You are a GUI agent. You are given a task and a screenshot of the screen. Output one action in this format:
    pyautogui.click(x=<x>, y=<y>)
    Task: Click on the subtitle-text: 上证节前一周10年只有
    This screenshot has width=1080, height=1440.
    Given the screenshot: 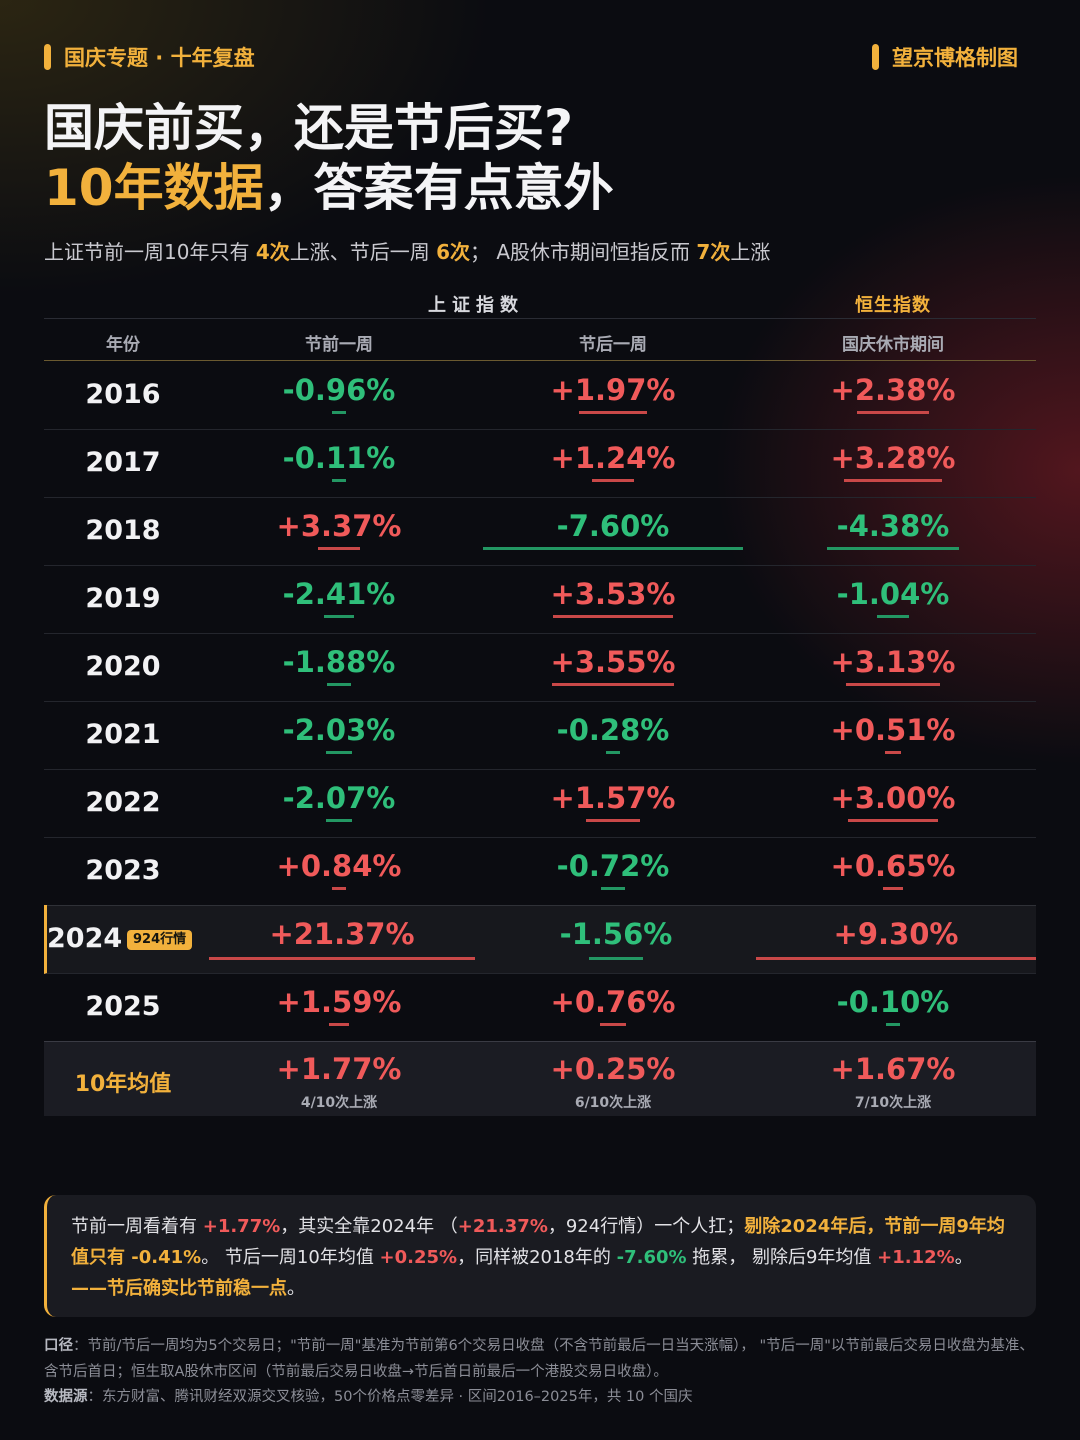 What is the action you would take?
    pyautogui.click(x=150, y=252)
    